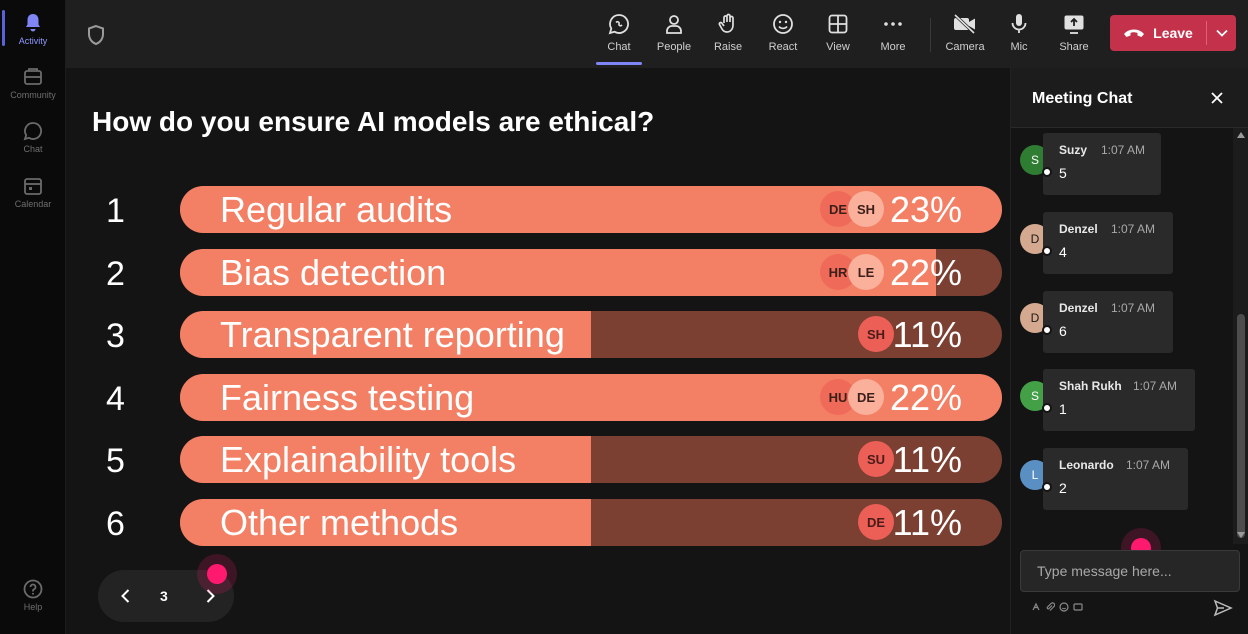 This screenshot has width=1248, height=634. What do you see at coordinates (33, 317) in the screenshot?
I see `app-rail: Activity Community Chat Calendar Help` at bounding box center [33, 317].